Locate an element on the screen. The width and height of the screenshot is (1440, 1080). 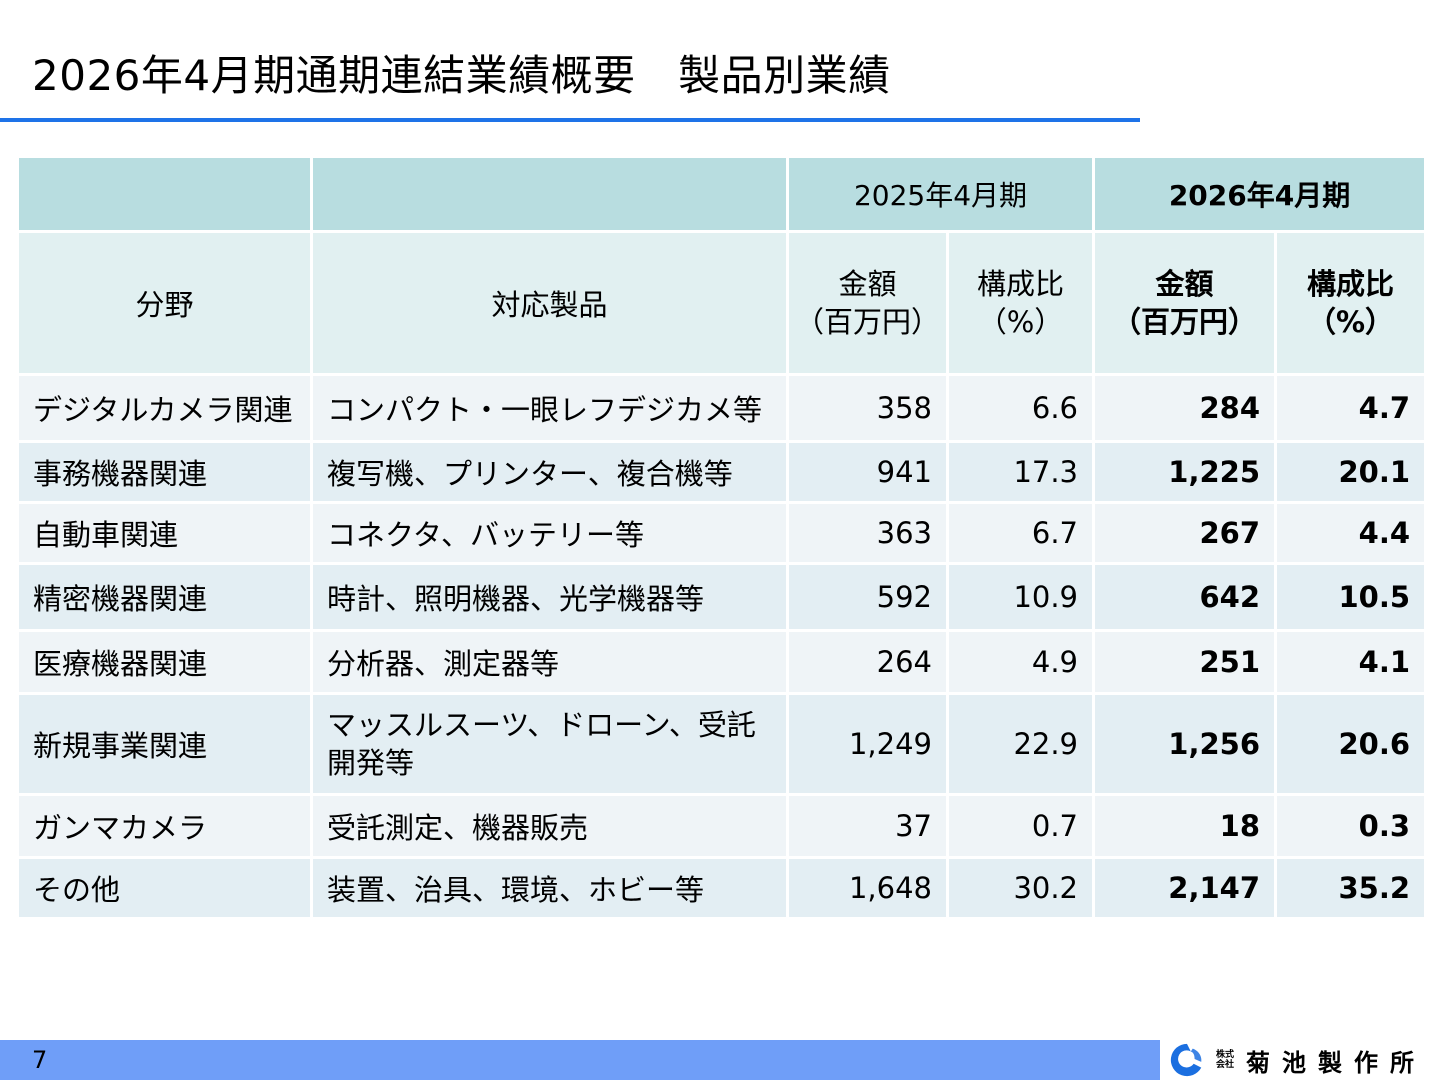
prev-ratio-cell: 6.7 is located at coordinates (1020, 533).